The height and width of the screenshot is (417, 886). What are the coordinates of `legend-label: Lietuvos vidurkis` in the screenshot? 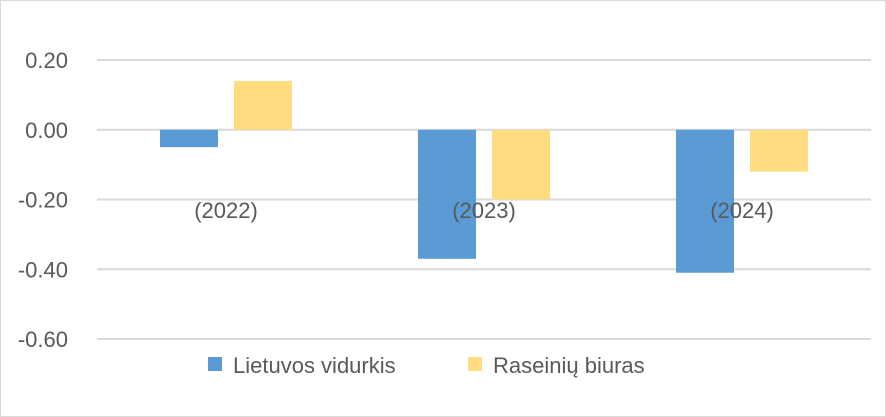 It's located at (314, 365).